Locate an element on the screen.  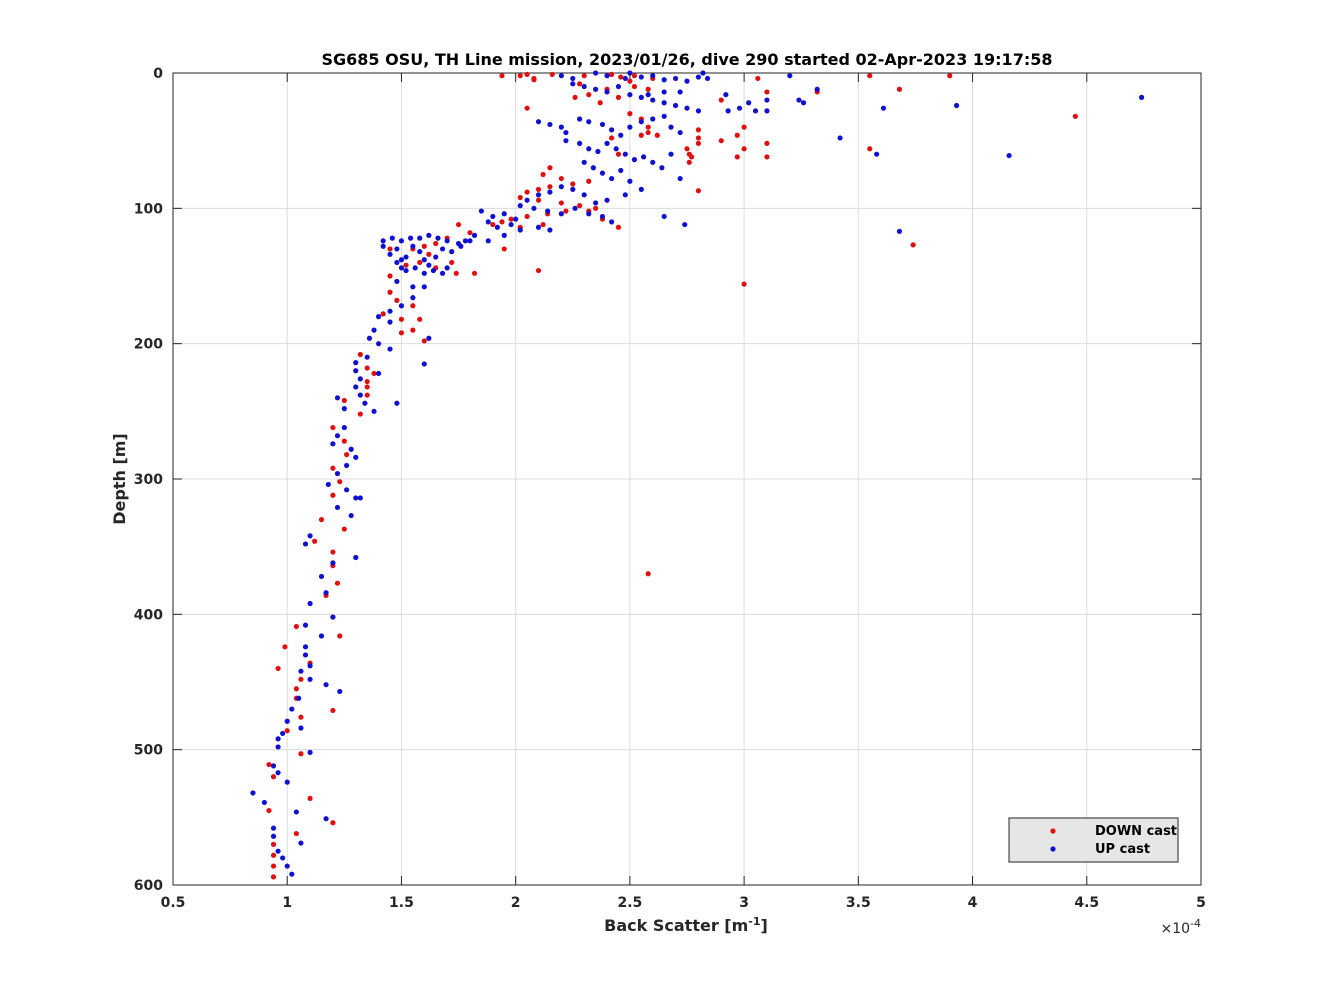
legend-box is located at coordinates (1093, 840).